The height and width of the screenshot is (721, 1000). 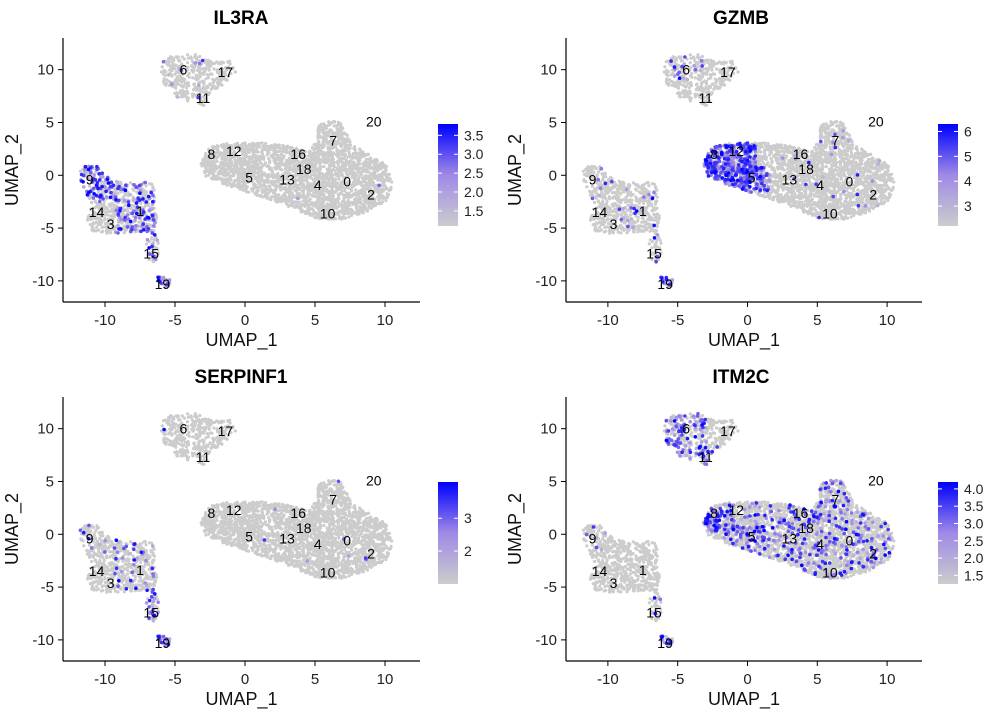 What do you see at coordinates (174, 320) in the screenshot?
I see `x-tick-label: -5` at bounding box center [174, 320].